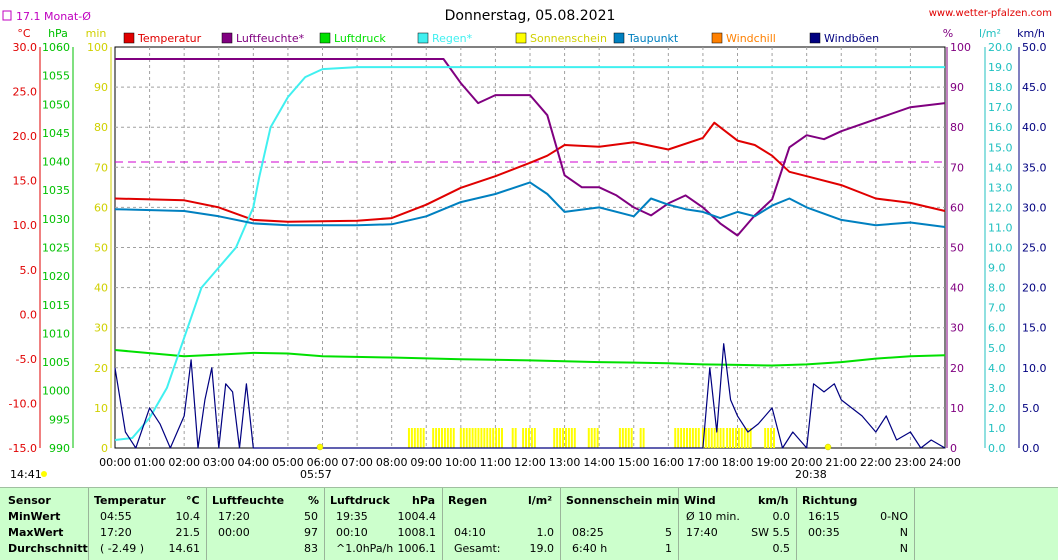  I want to click on x-tick-label: 22:00, so click(876, 462).